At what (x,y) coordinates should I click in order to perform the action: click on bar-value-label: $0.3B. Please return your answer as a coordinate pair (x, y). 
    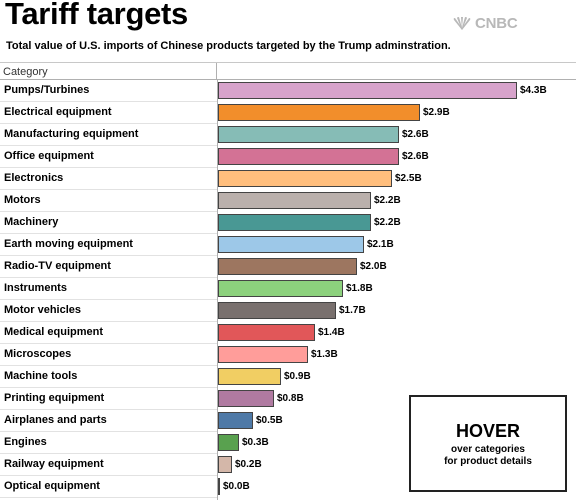
    Looking at the image, I should click on (255, 442).